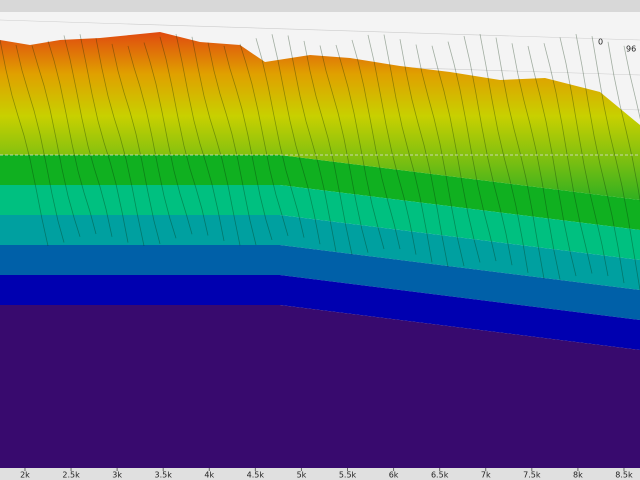 This screenshot has height=480, width=640. I want to click on x-tick-label: 7.5k, so click(532, 475).